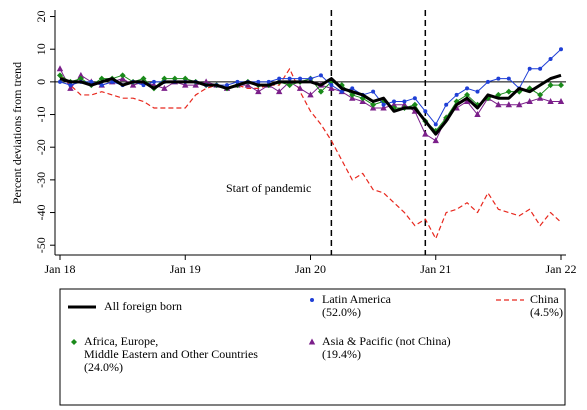  Describe the element at coordinates (17, 133) in the screenshot. I see `y-axis-label: Percent deviations from trend` at that location.